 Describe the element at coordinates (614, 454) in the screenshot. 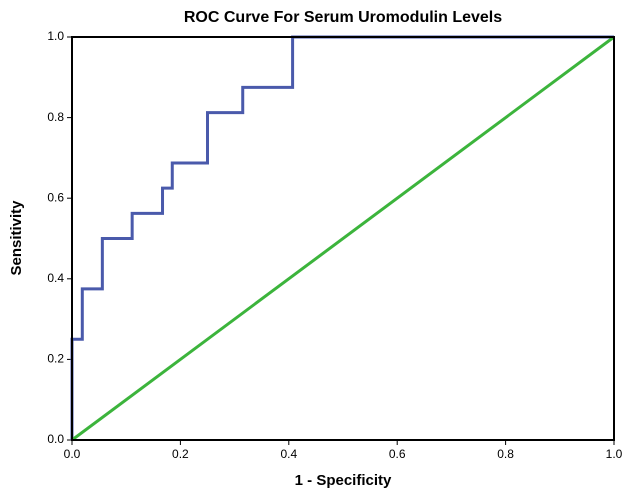

I see `x-tick-label: 1.0` at that location.